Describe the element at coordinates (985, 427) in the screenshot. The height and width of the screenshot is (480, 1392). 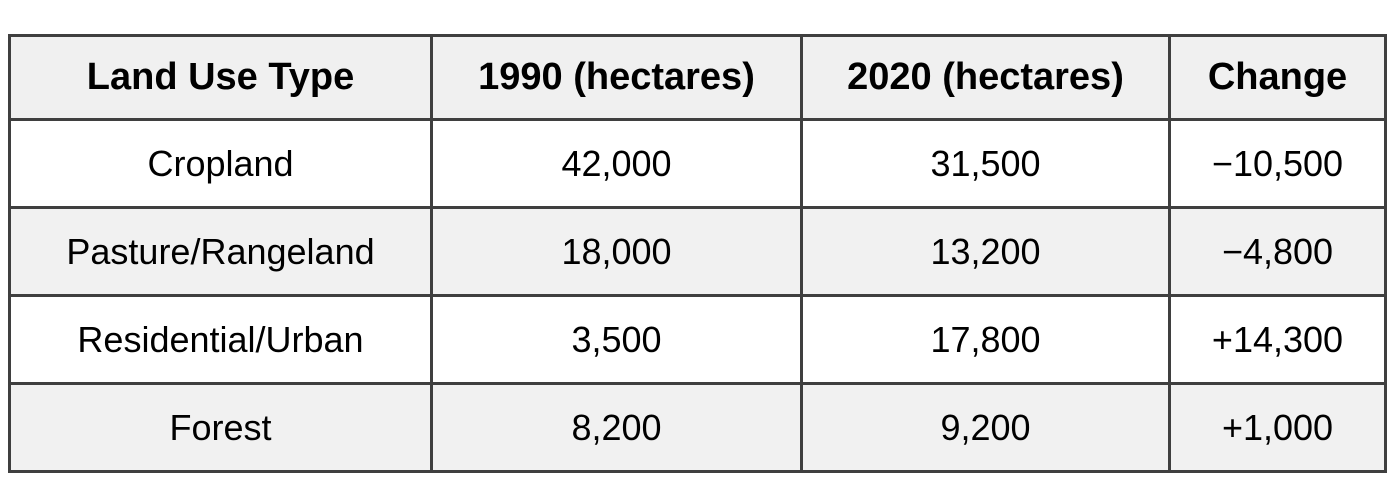
I see `cell-2020-value: 9,200` at that location.